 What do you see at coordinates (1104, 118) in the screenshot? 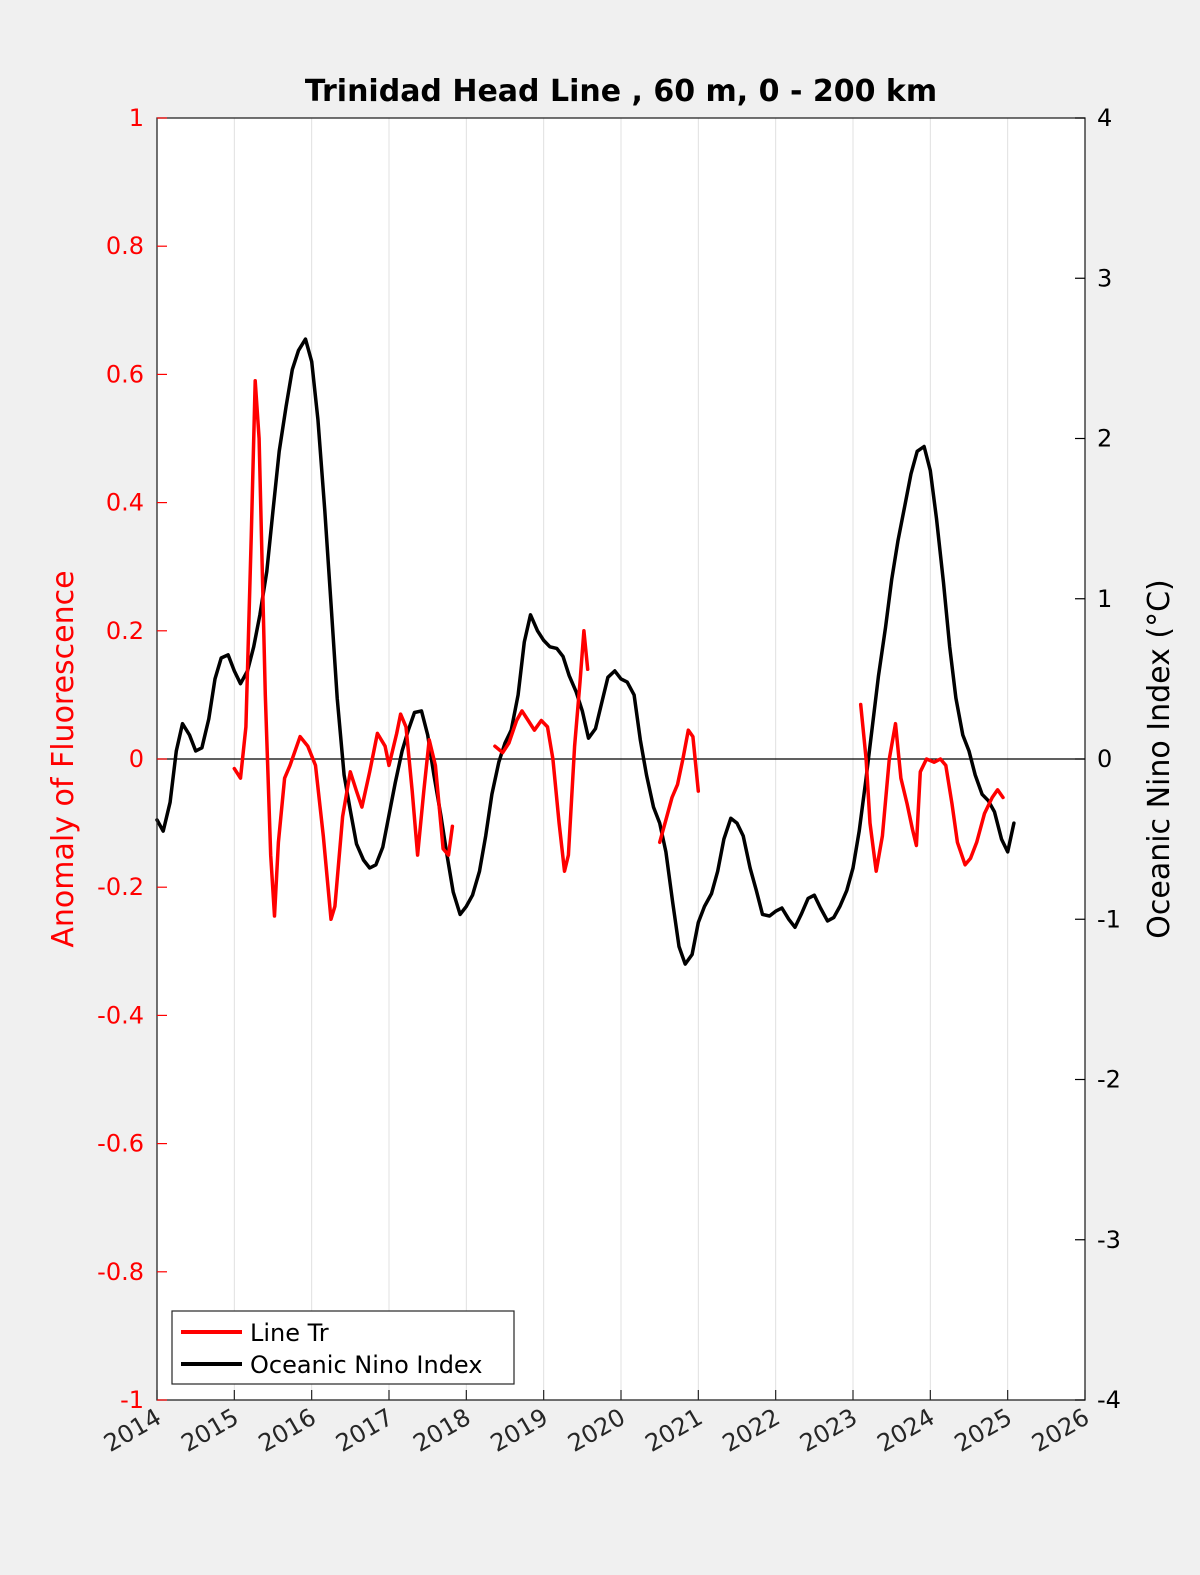
I see `y-right-tick-label: 4` at bounding box center [1104, 118].